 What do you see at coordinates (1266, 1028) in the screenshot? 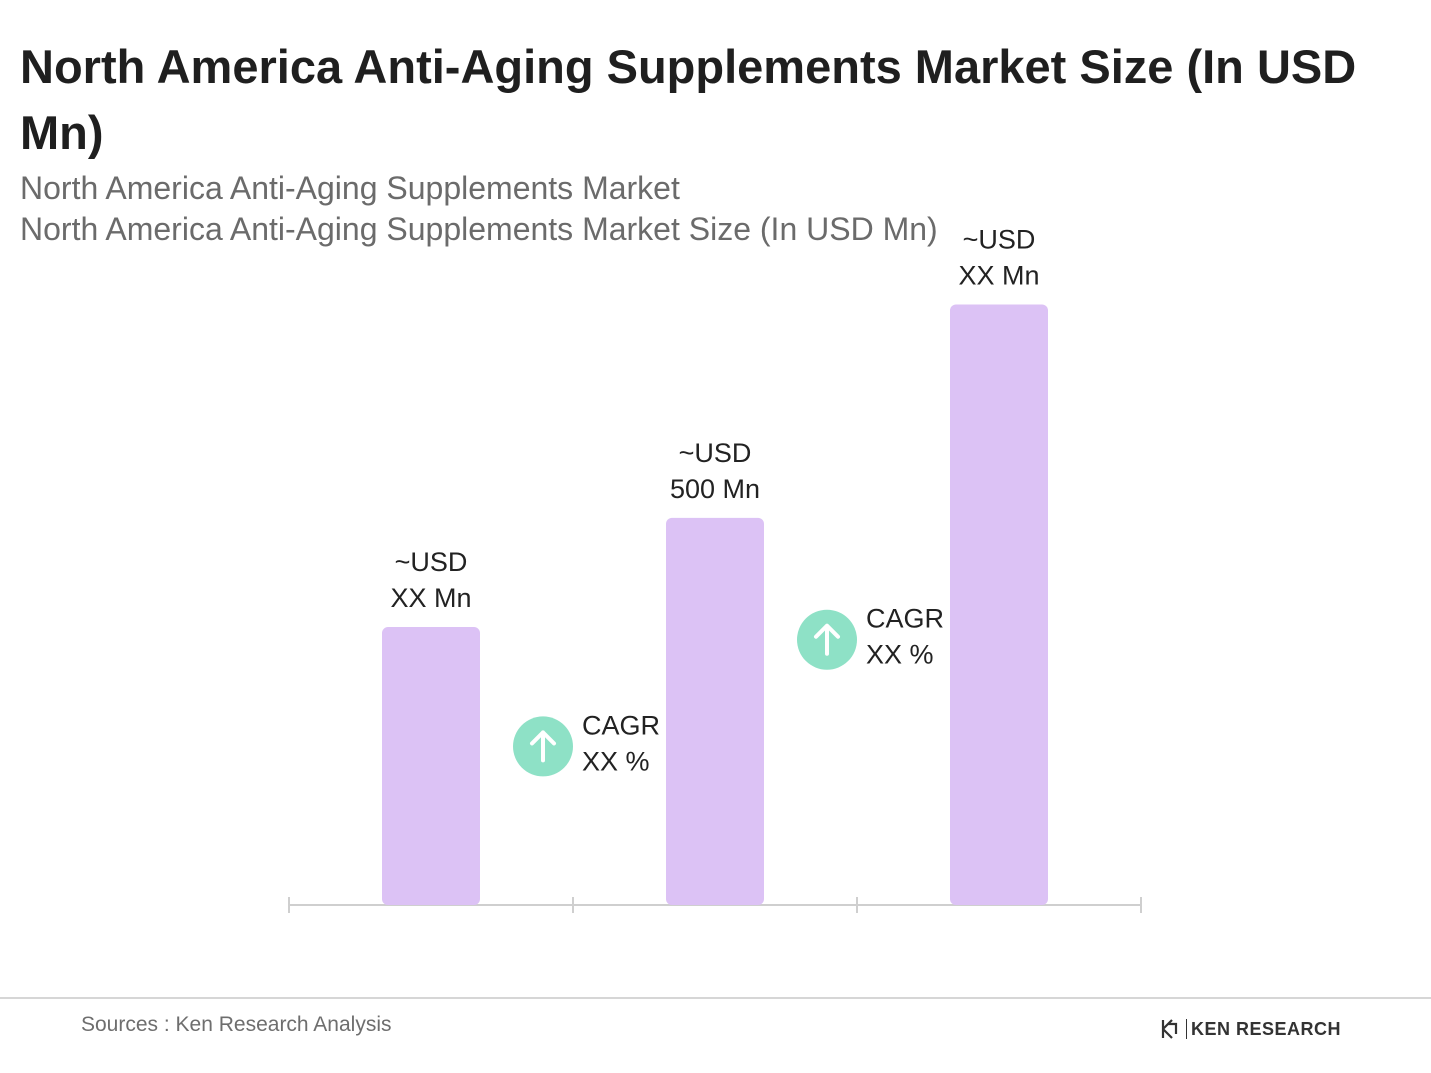
I see `logo-text: KEN RESEARCH` at bounding box center [1266, 1028].